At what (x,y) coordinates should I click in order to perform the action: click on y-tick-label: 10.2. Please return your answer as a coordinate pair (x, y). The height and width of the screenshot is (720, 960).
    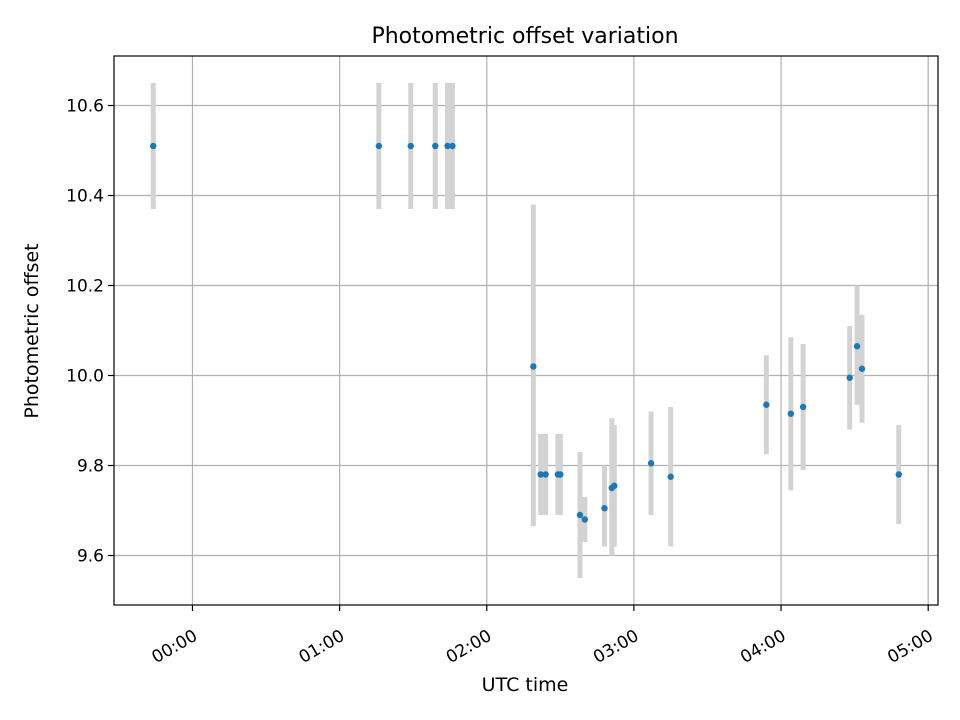
    Looking at the image, I should click on (85, 287).